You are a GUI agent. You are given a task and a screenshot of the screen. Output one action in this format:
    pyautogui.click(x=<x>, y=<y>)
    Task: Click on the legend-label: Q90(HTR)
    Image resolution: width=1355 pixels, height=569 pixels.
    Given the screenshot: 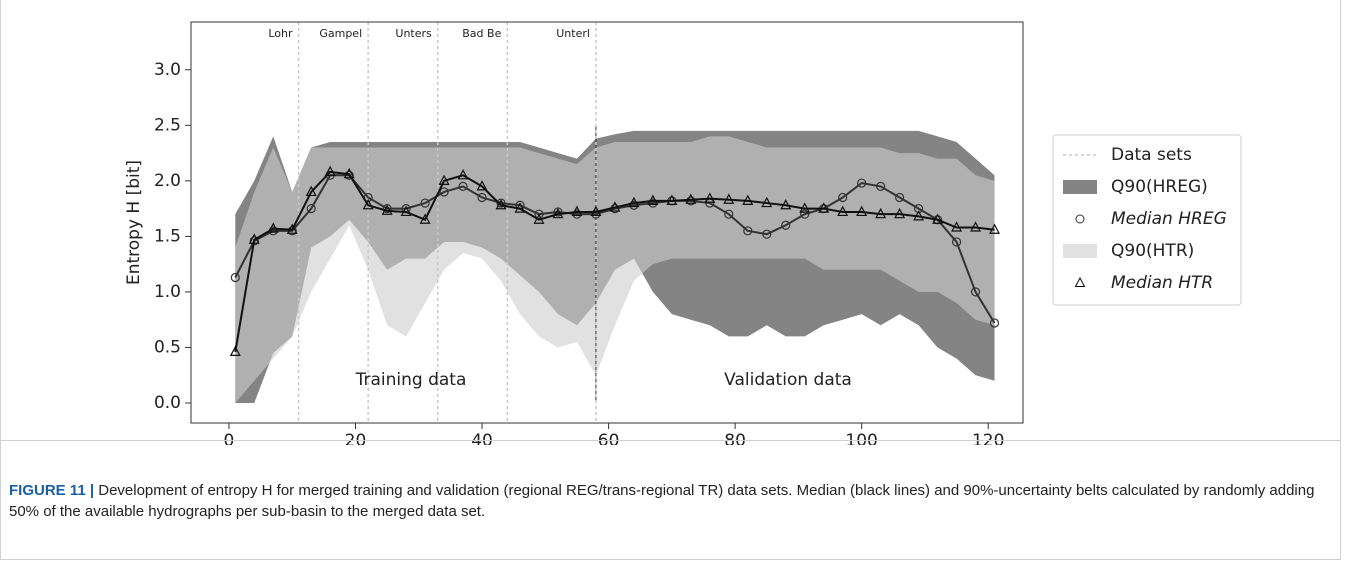 What is the action you would take?
    pyautogui.click(x=1152, y=251)
    